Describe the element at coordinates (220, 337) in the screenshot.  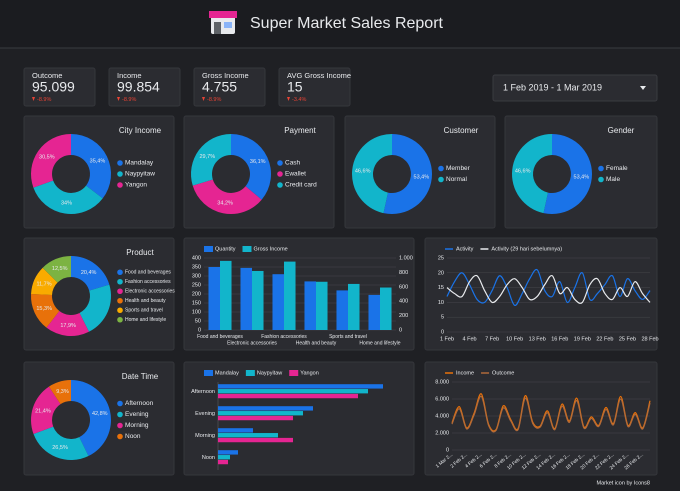
I see `x-tick-label: Food and beverages` at that location.